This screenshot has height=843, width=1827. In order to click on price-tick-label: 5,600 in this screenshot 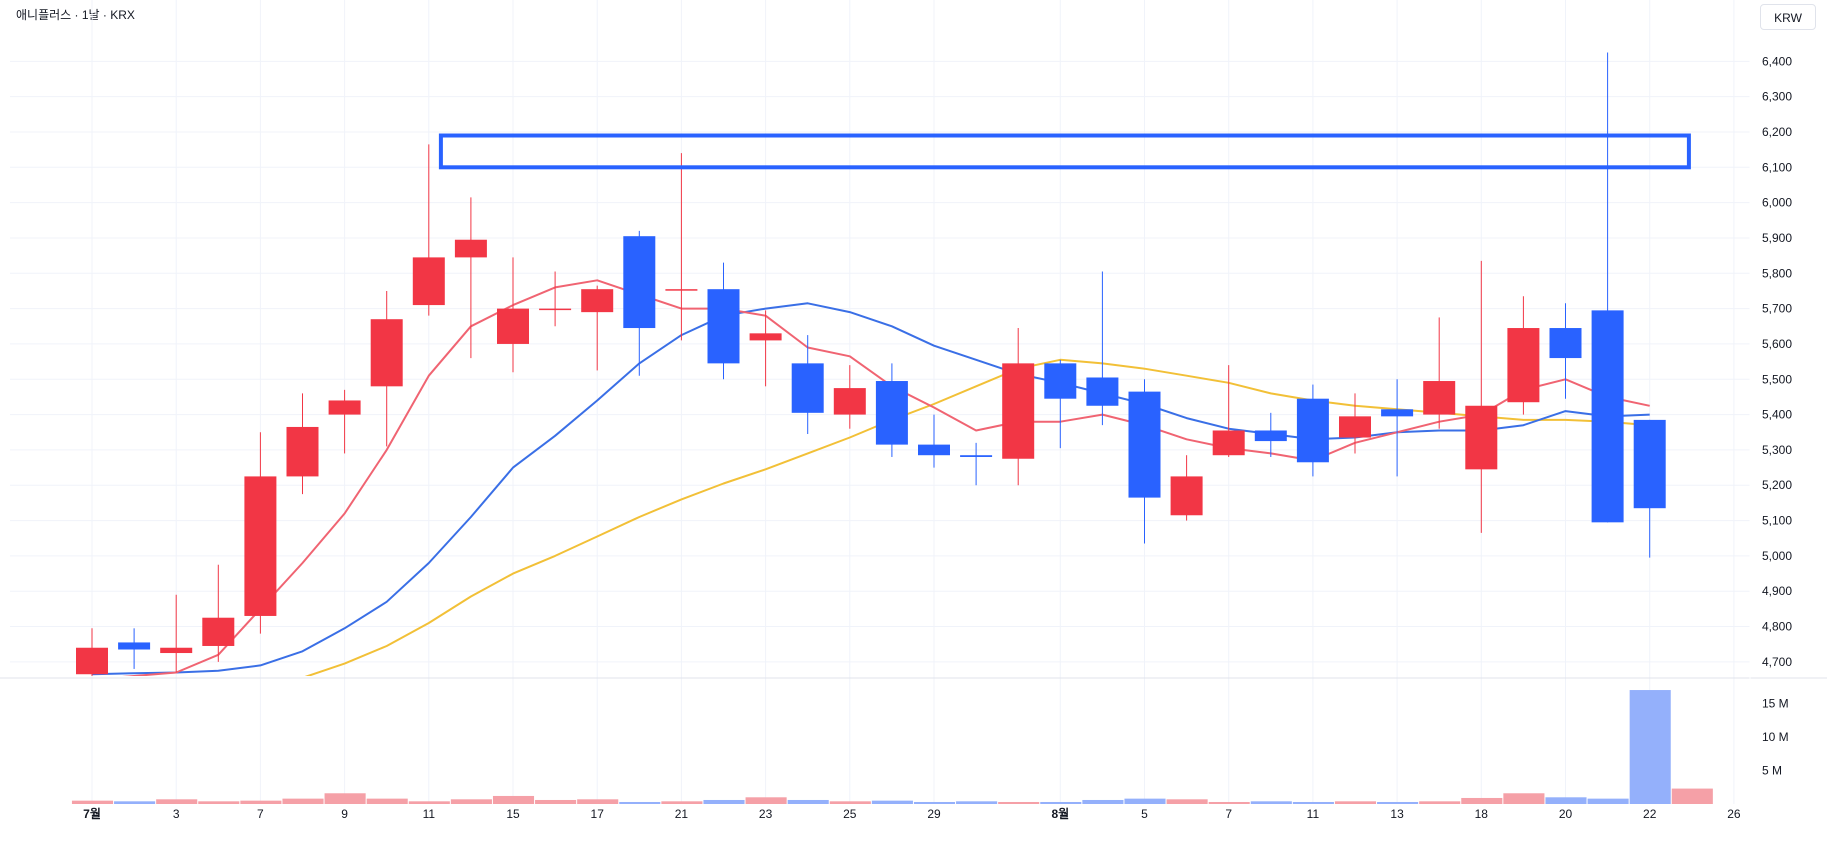, I will do `click(1777, 344)`.